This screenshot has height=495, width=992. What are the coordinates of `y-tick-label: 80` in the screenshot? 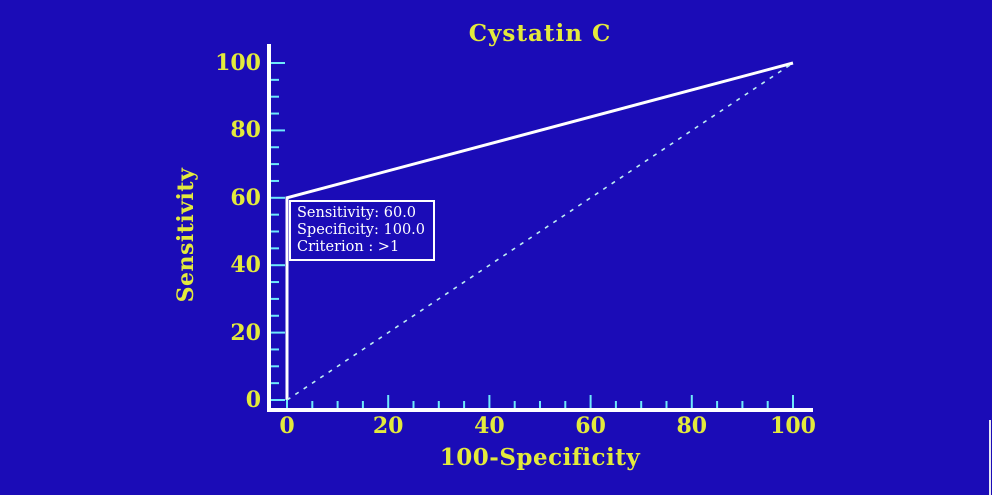 It's located at (245, 130).